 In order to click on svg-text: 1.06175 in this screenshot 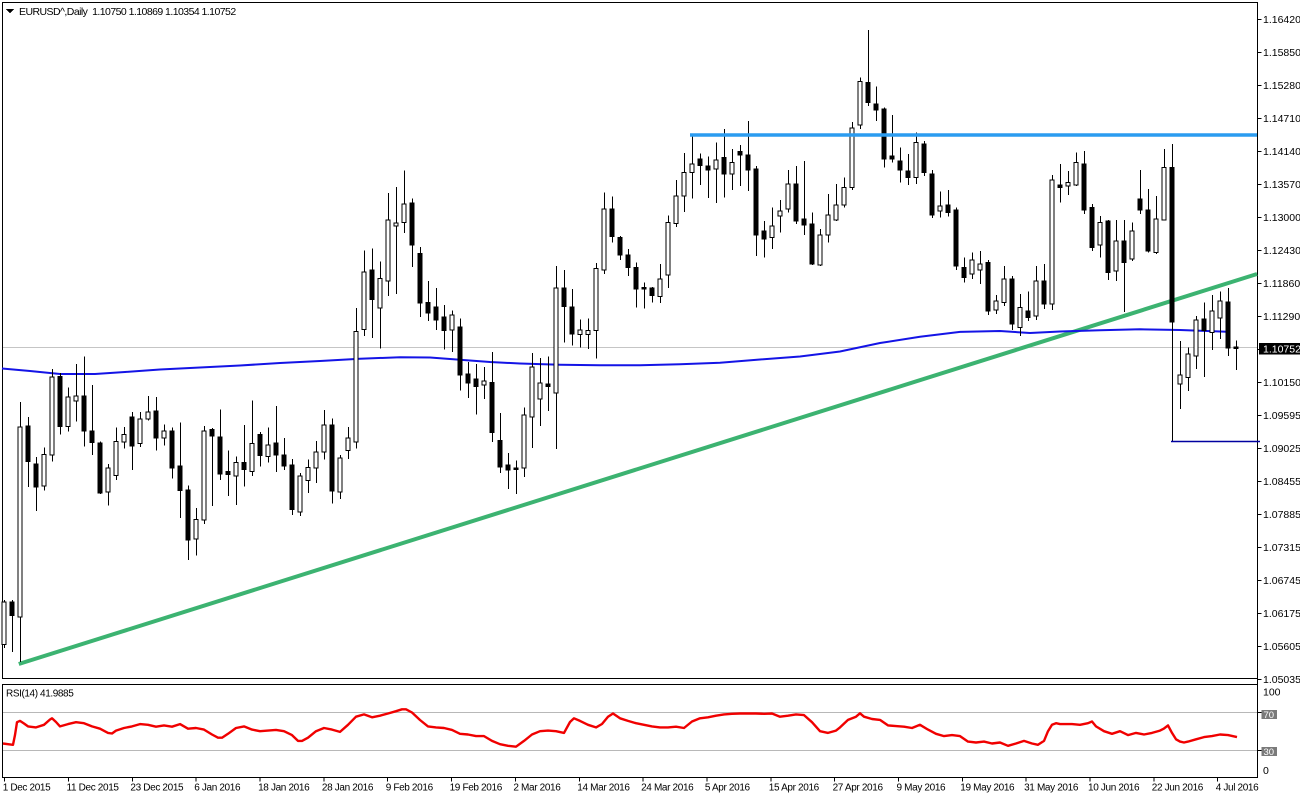, I will do `click(1281, 614)`.